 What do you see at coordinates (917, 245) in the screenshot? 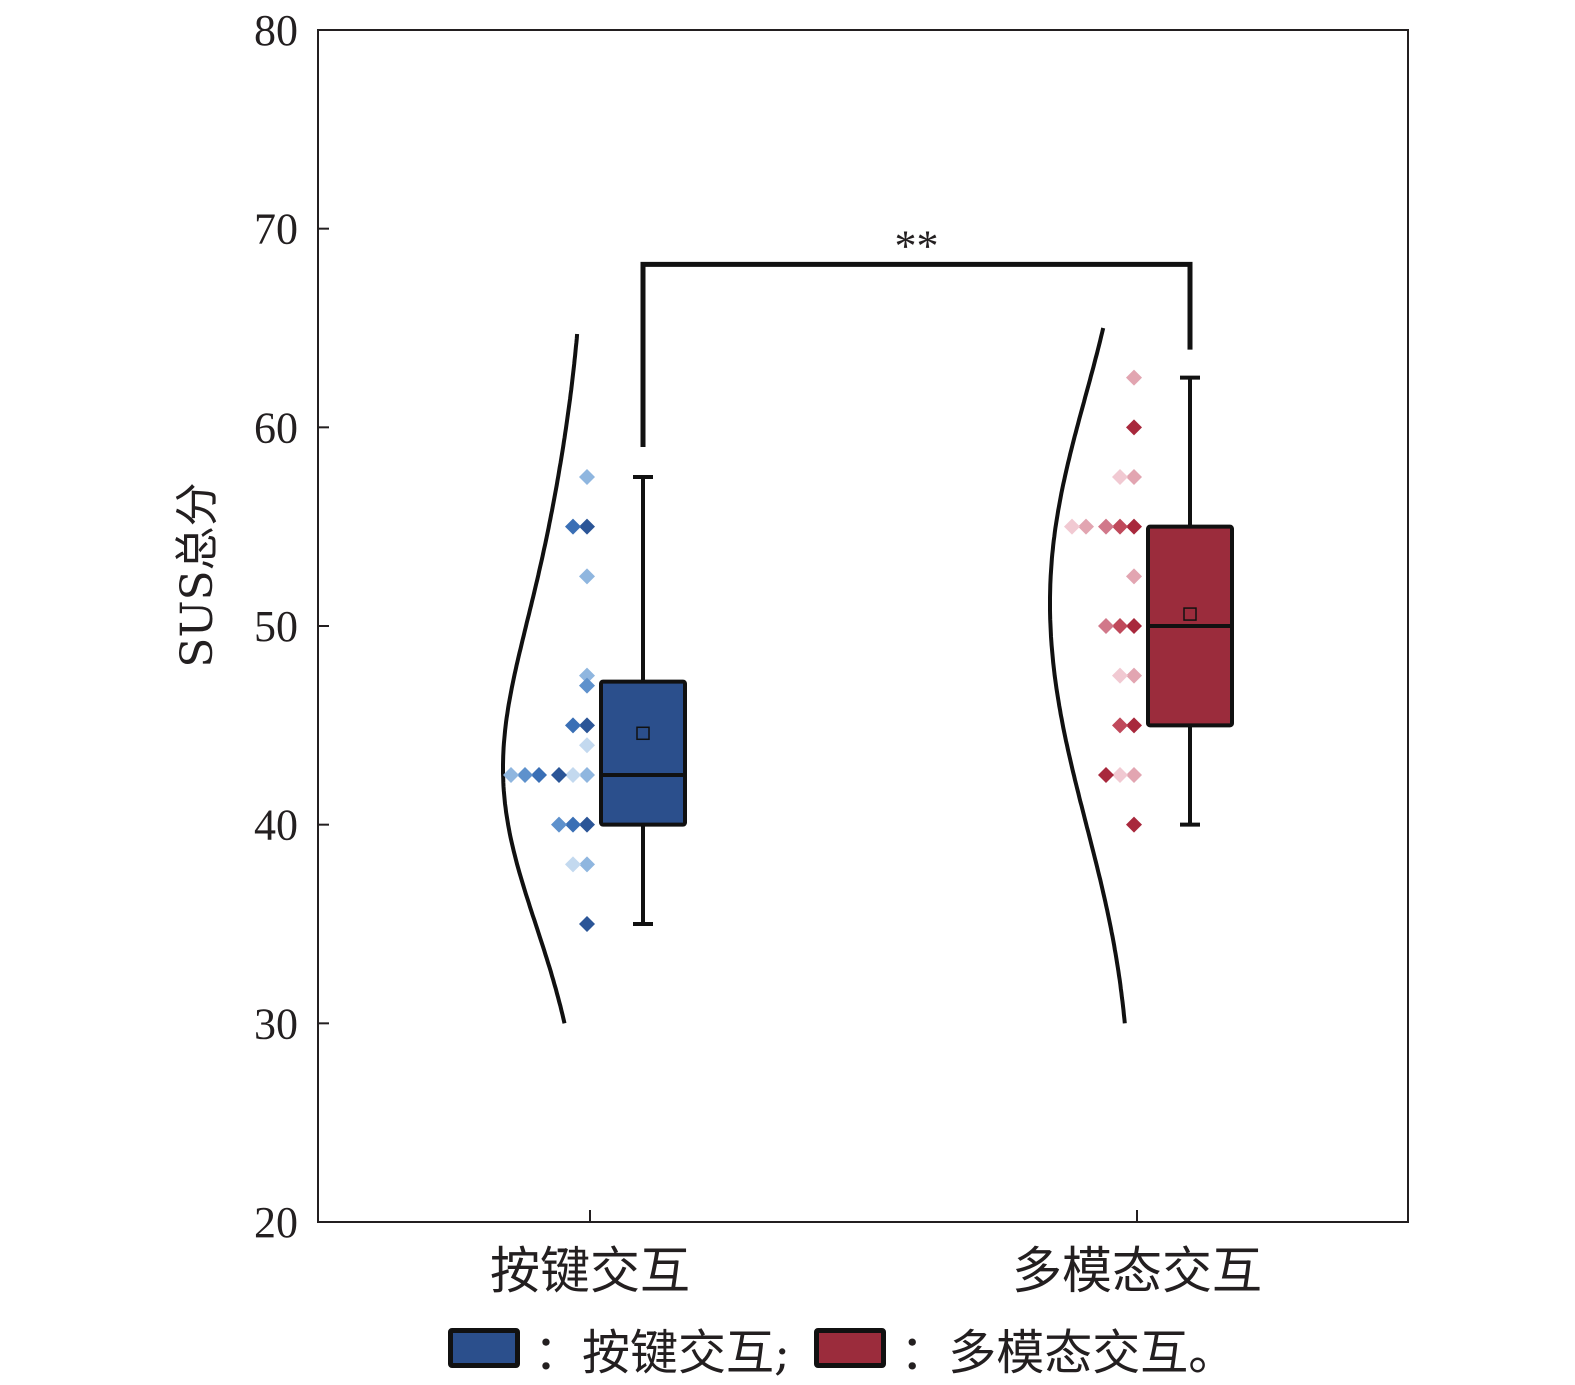
I see `significance-label: **` at bounding box center [917, 245].